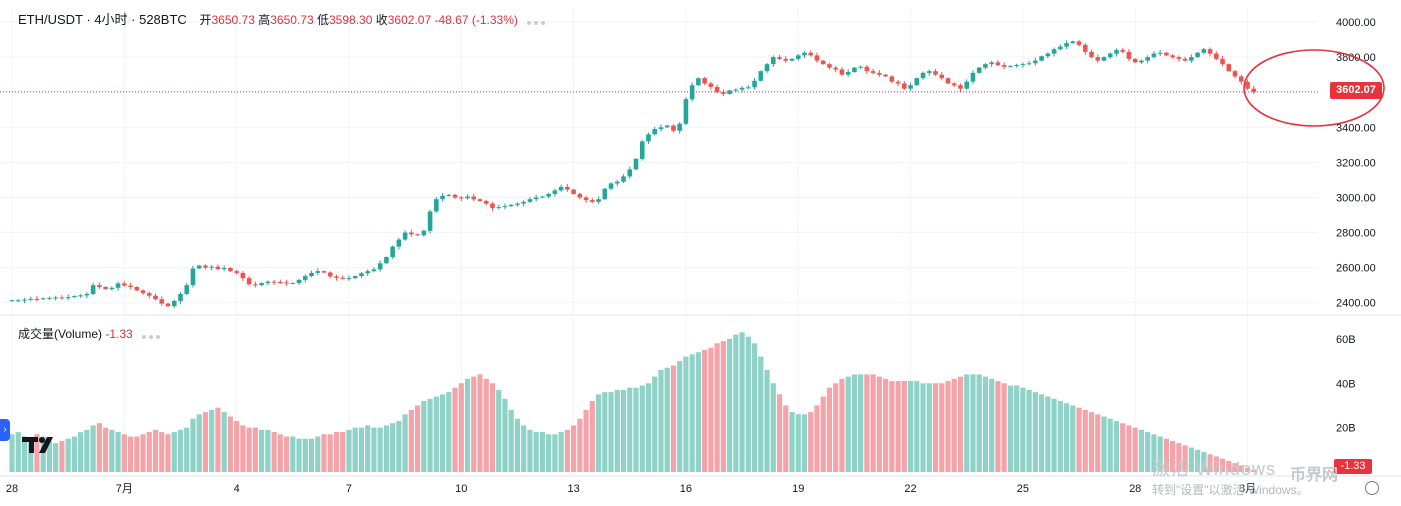 The image size is (1401, 506). I want to click on symbol-title: ETH/USDT · 4小时 · 528BTC, so click(102, 19).